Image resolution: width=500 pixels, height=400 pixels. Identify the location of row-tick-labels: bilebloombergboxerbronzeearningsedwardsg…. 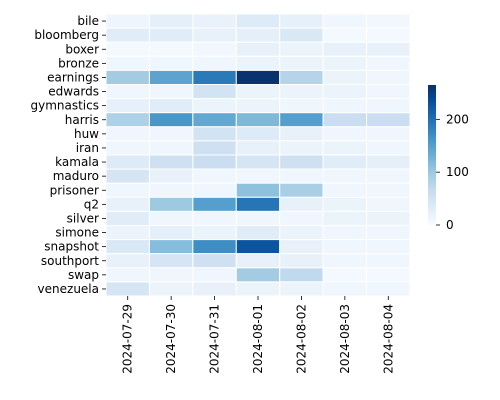
(68, 155).